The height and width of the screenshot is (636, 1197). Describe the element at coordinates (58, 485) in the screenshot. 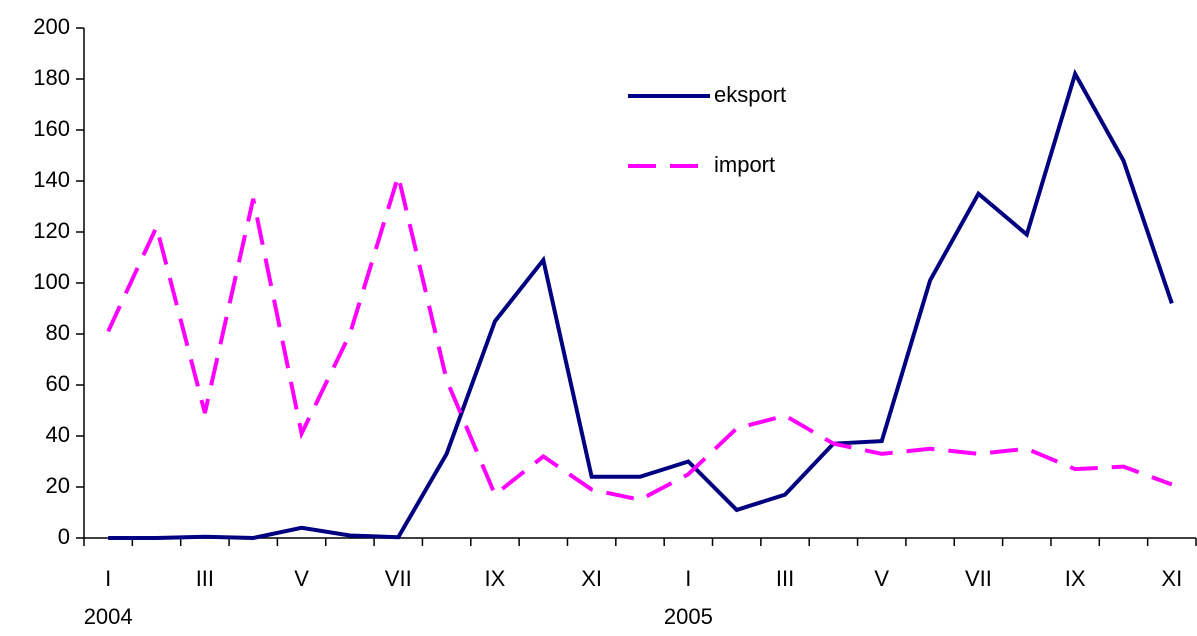

I see `y-tick-label: 20` at that location.